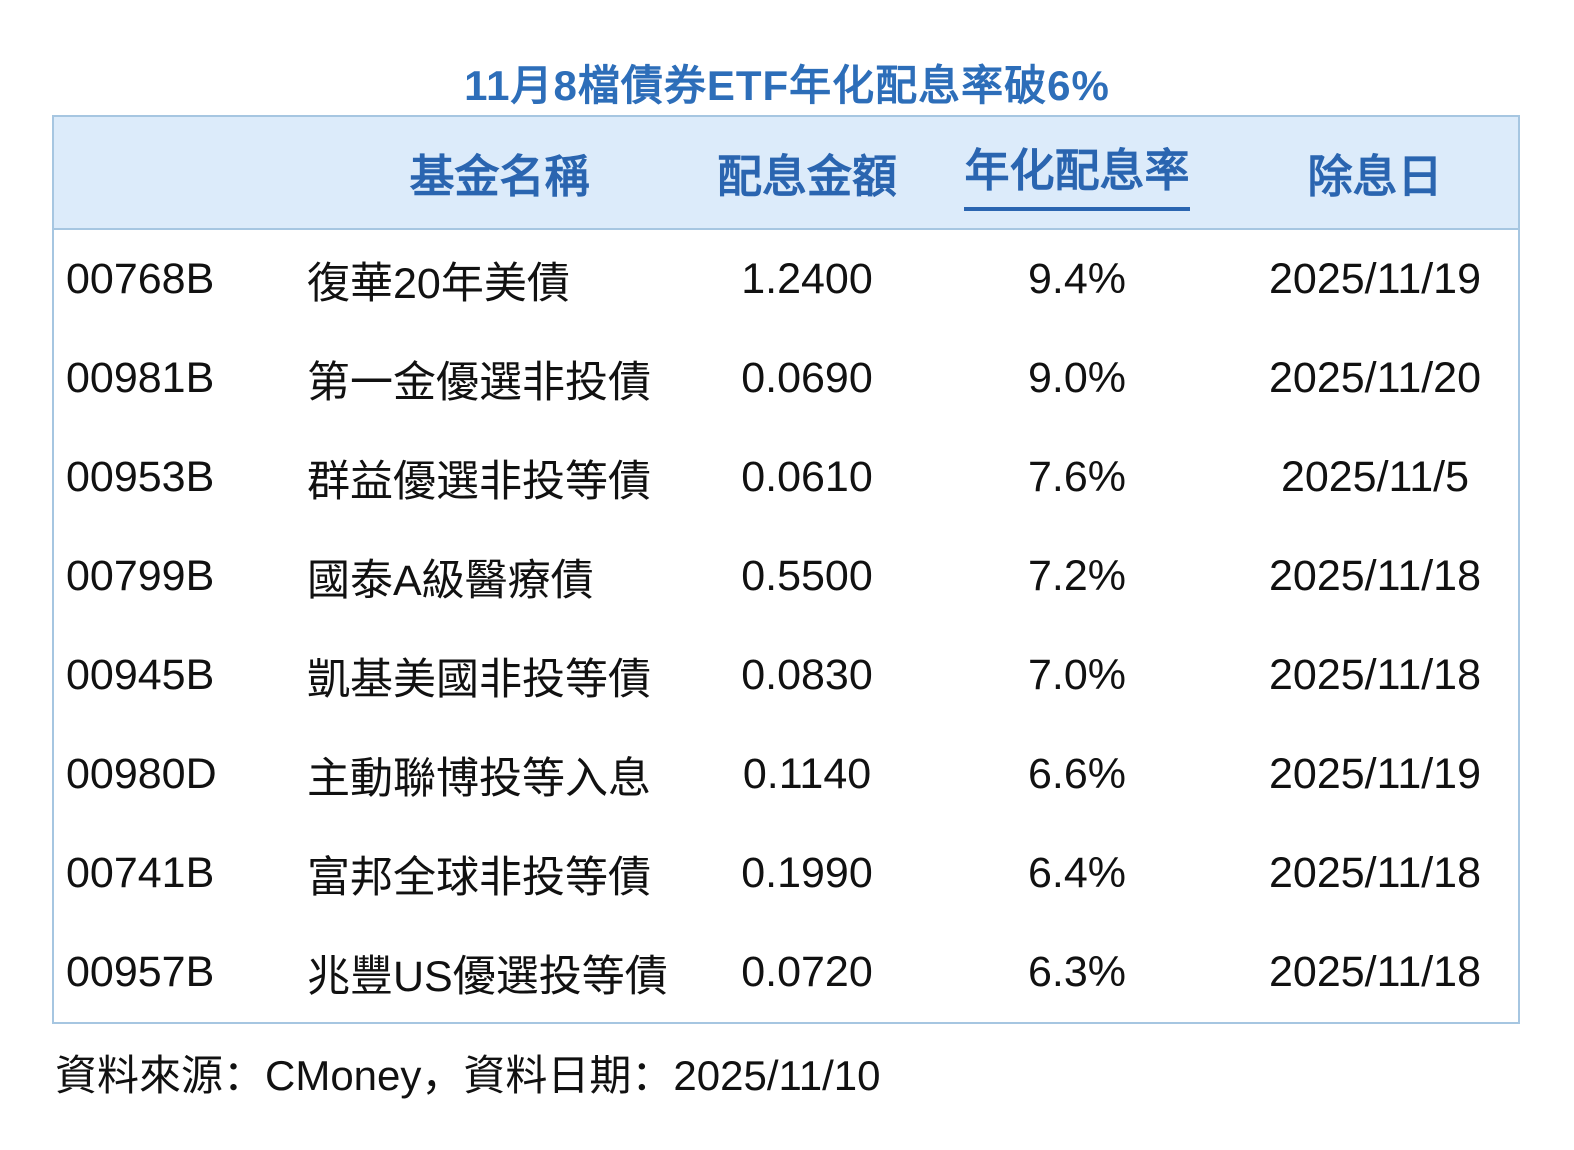  What do you see at coordinates (1076, 477) in the screenshot?
I see `annualized-yield: 7.6%` at bounding box center [1076, 477].